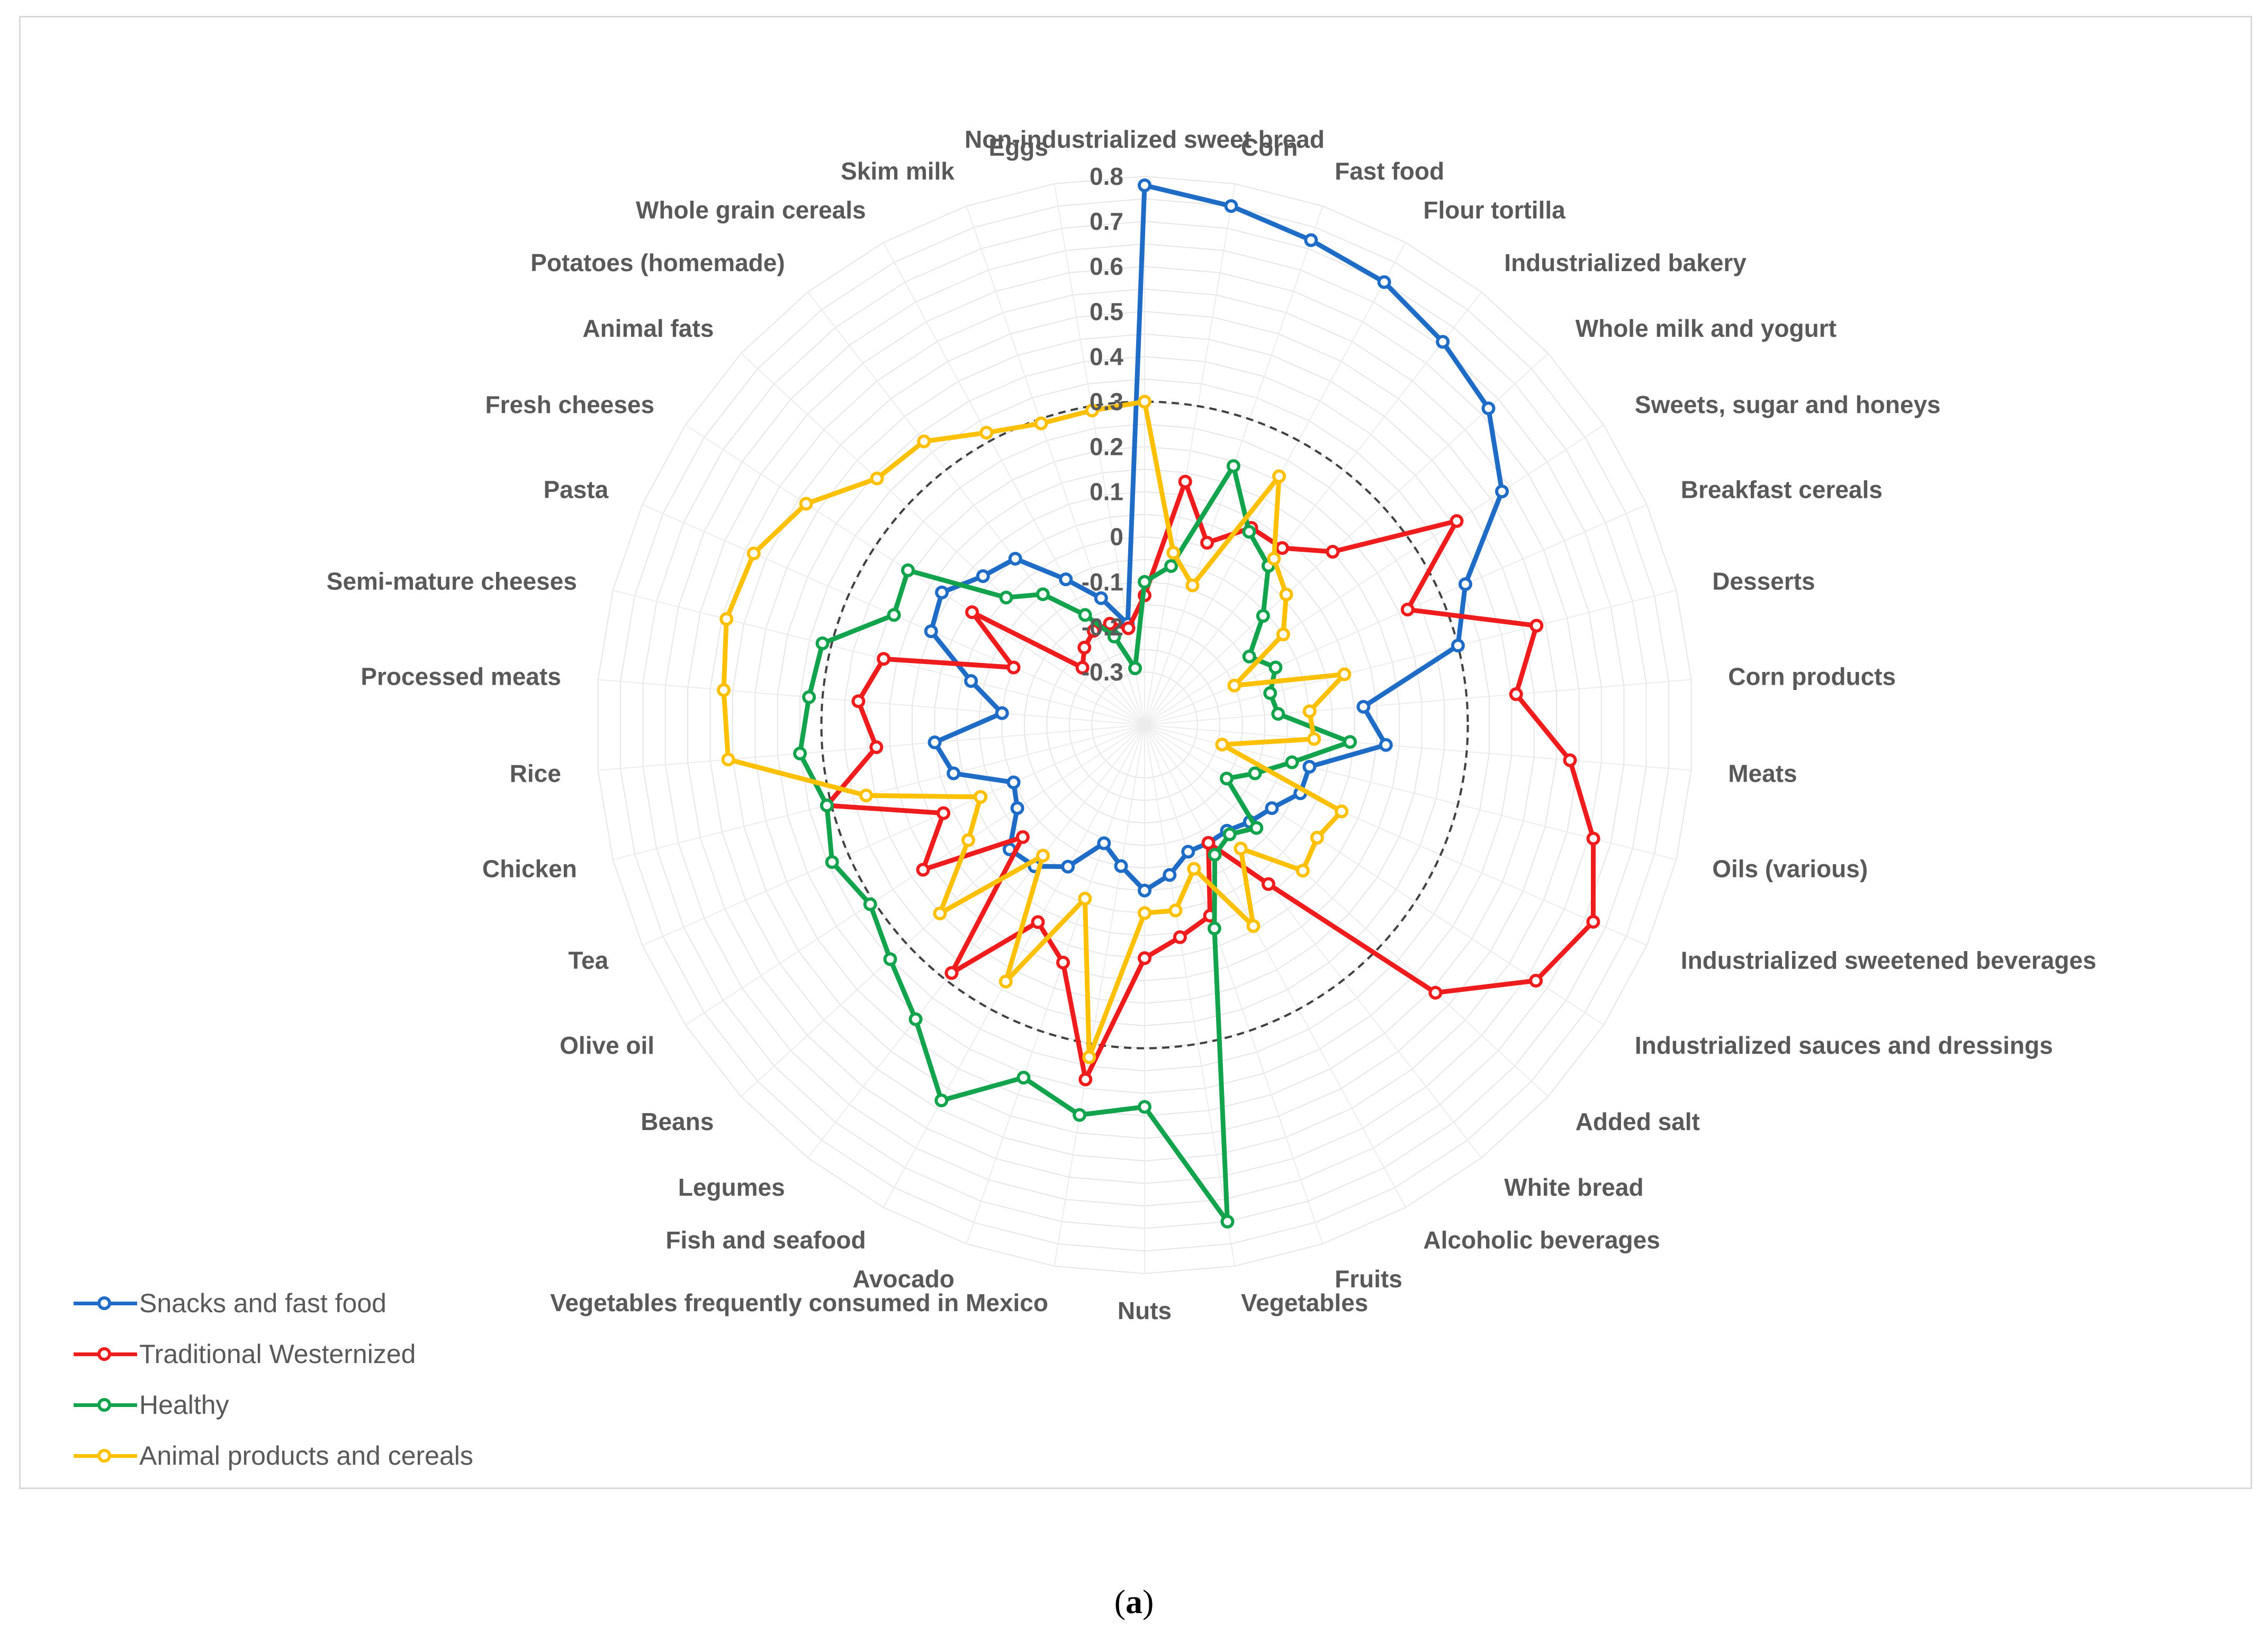  Describe the element at coordinates (1106, 311) in the screenshot. I see `tick-label: 0.5` at that location.